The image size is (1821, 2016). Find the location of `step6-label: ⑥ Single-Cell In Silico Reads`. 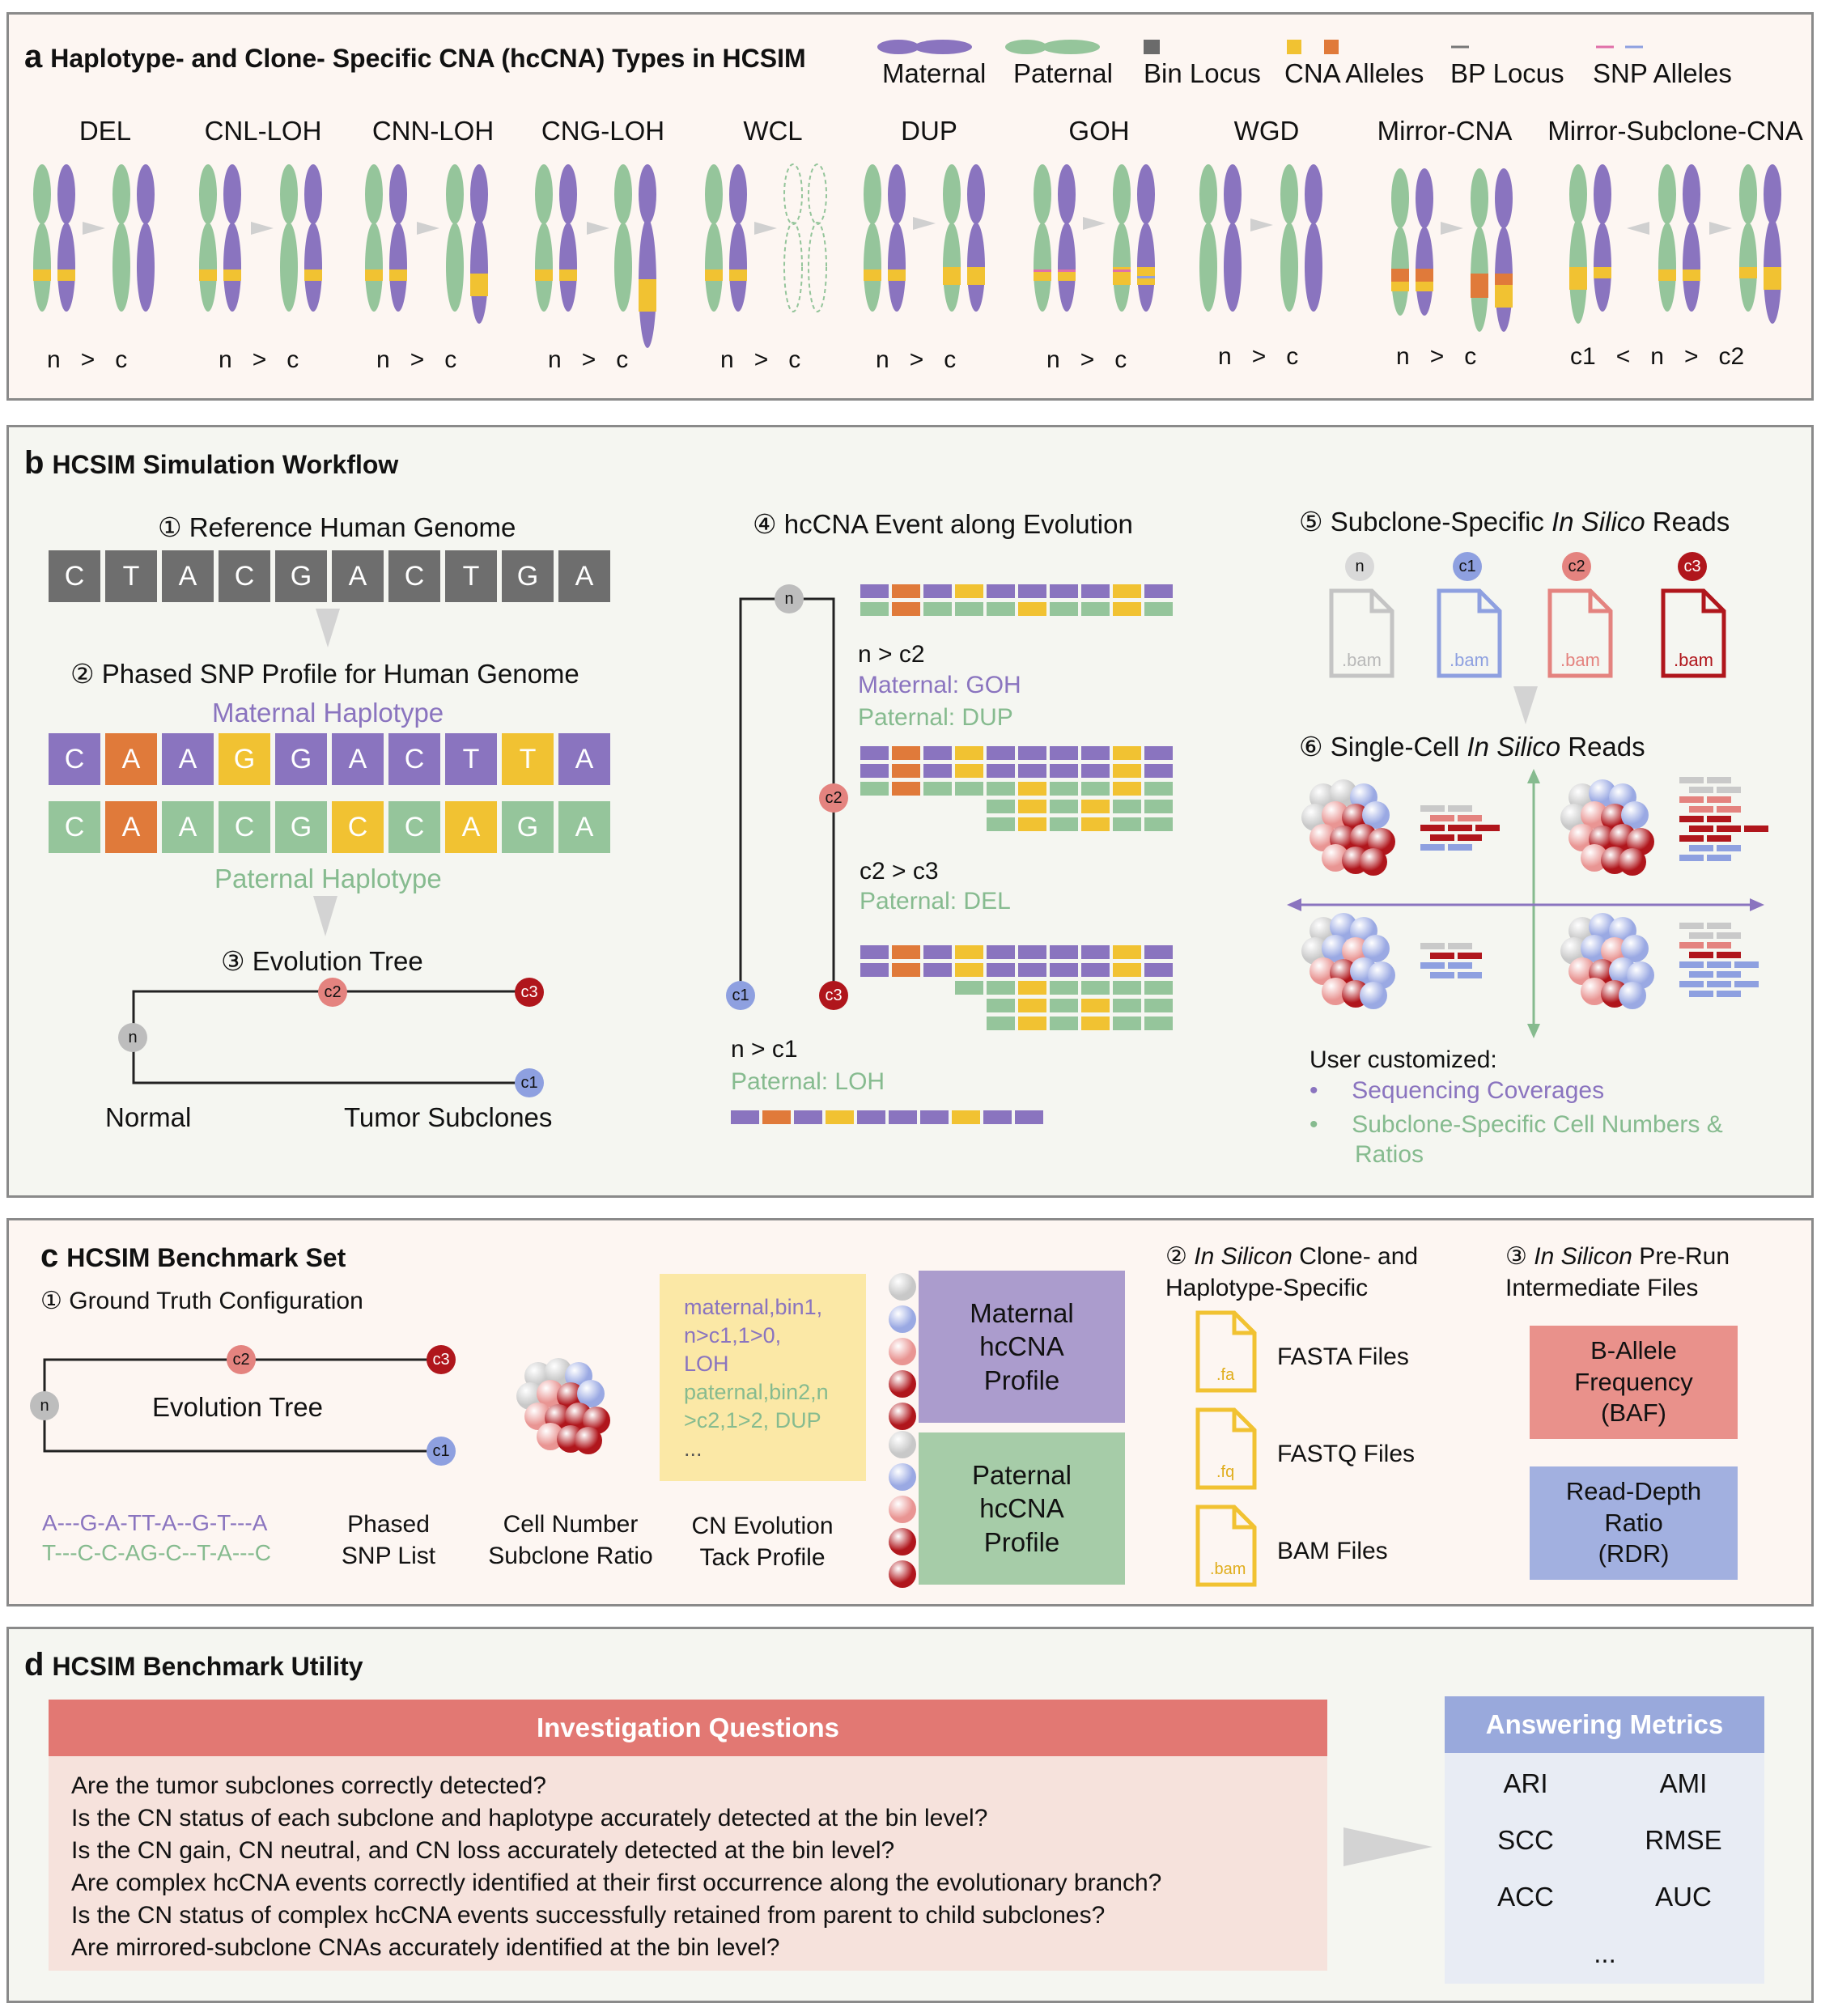

step6-label: ⑥ Single-Cell In Silico Reads is located at coordinates (1472, 747).